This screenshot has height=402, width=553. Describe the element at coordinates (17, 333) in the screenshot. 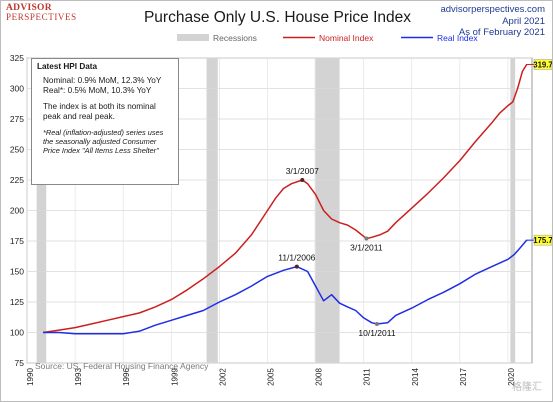

I see `y-tick-label-100: 100` at that location.